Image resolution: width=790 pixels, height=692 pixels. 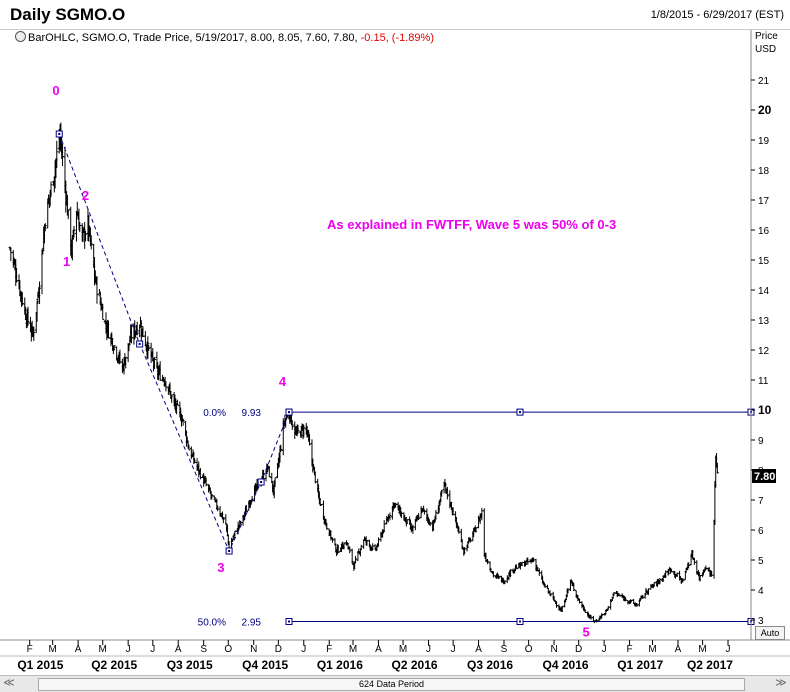 I want to click on wave-label: 3, so click(x=220, y=567).